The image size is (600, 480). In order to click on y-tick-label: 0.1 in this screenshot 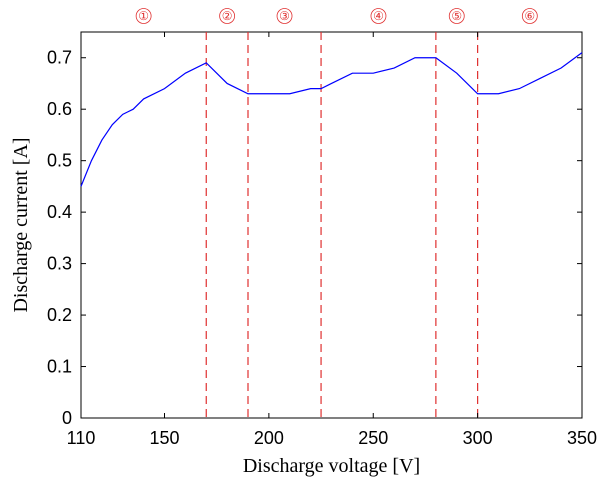, I will do `click(59, 367)`.